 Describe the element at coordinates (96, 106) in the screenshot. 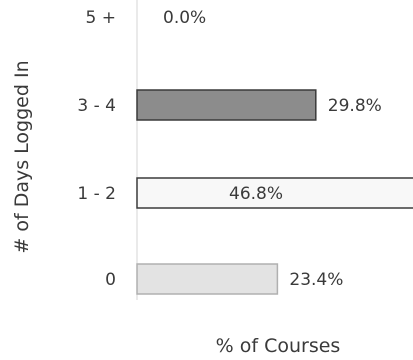

I see `y-tick-label: 3 - 4` at that location.